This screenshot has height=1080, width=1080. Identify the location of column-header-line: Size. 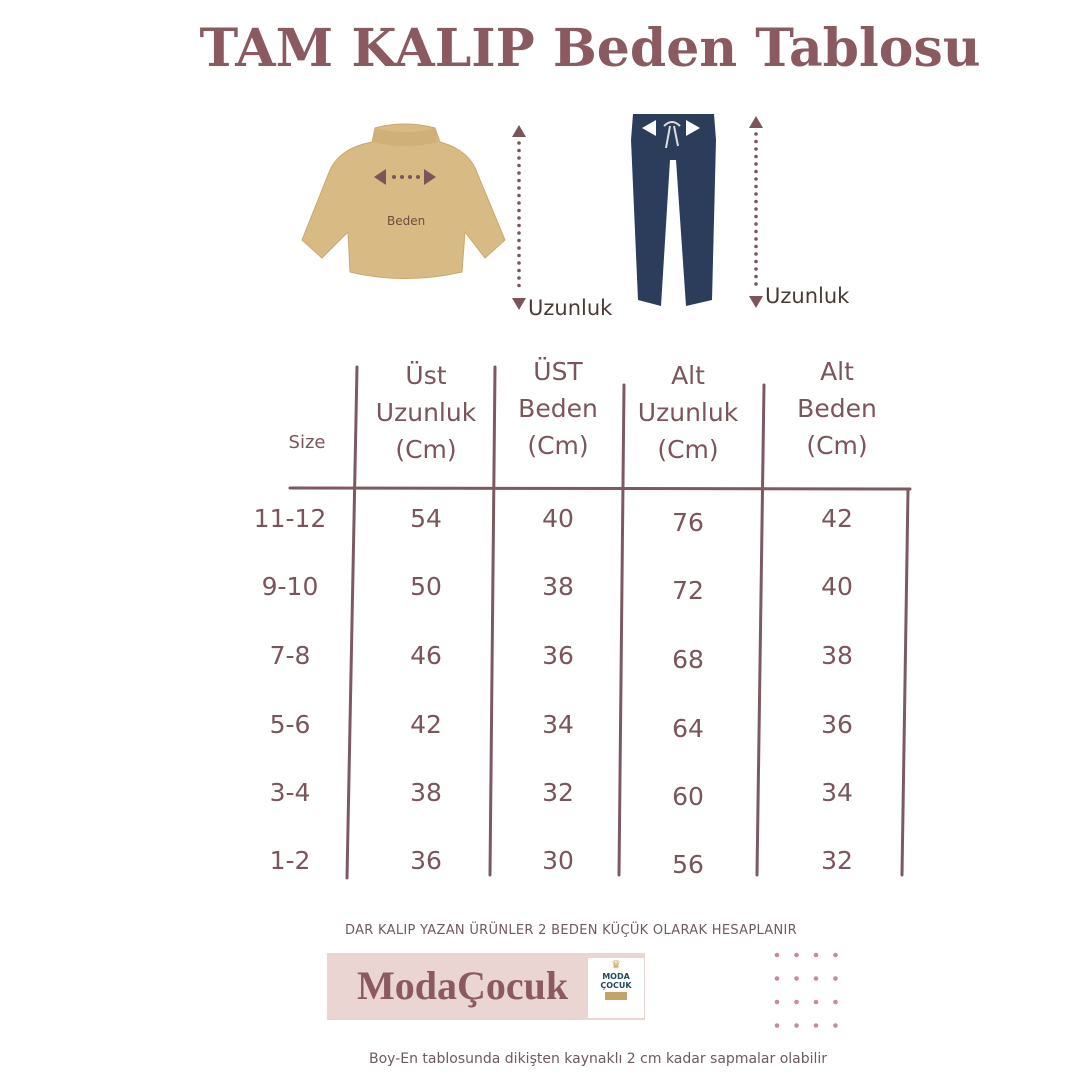
(307, 442).